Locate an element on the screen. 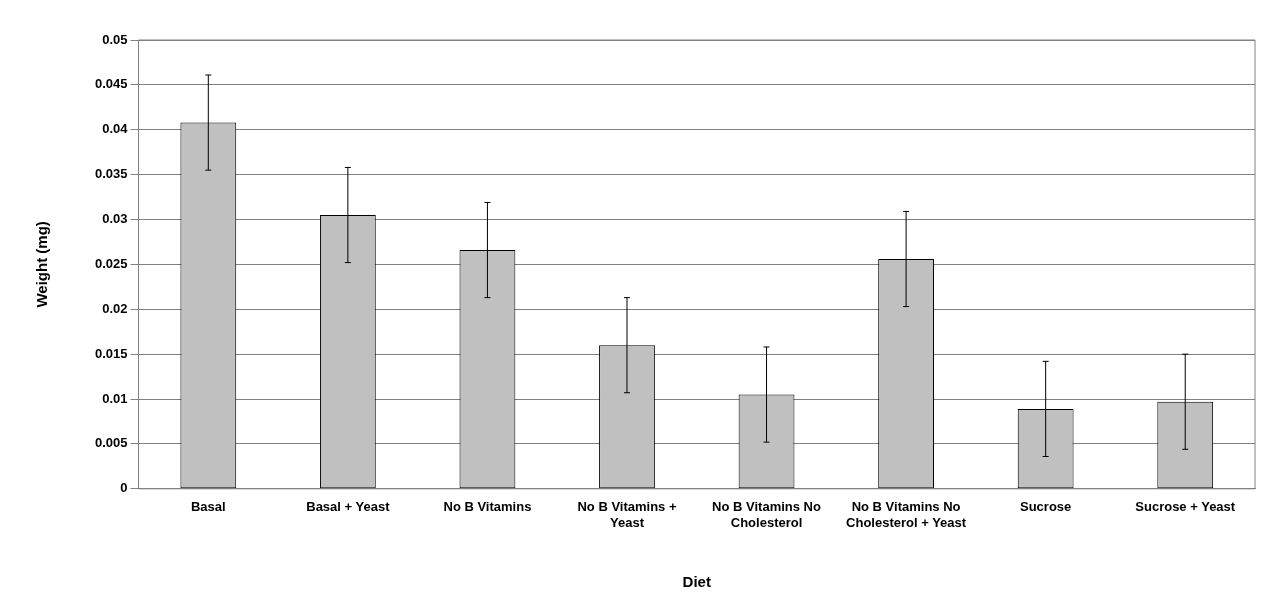 This screenshot has height=611, width=1270. x-tick-label: Sucrose is located at coordinates (1046, 507).